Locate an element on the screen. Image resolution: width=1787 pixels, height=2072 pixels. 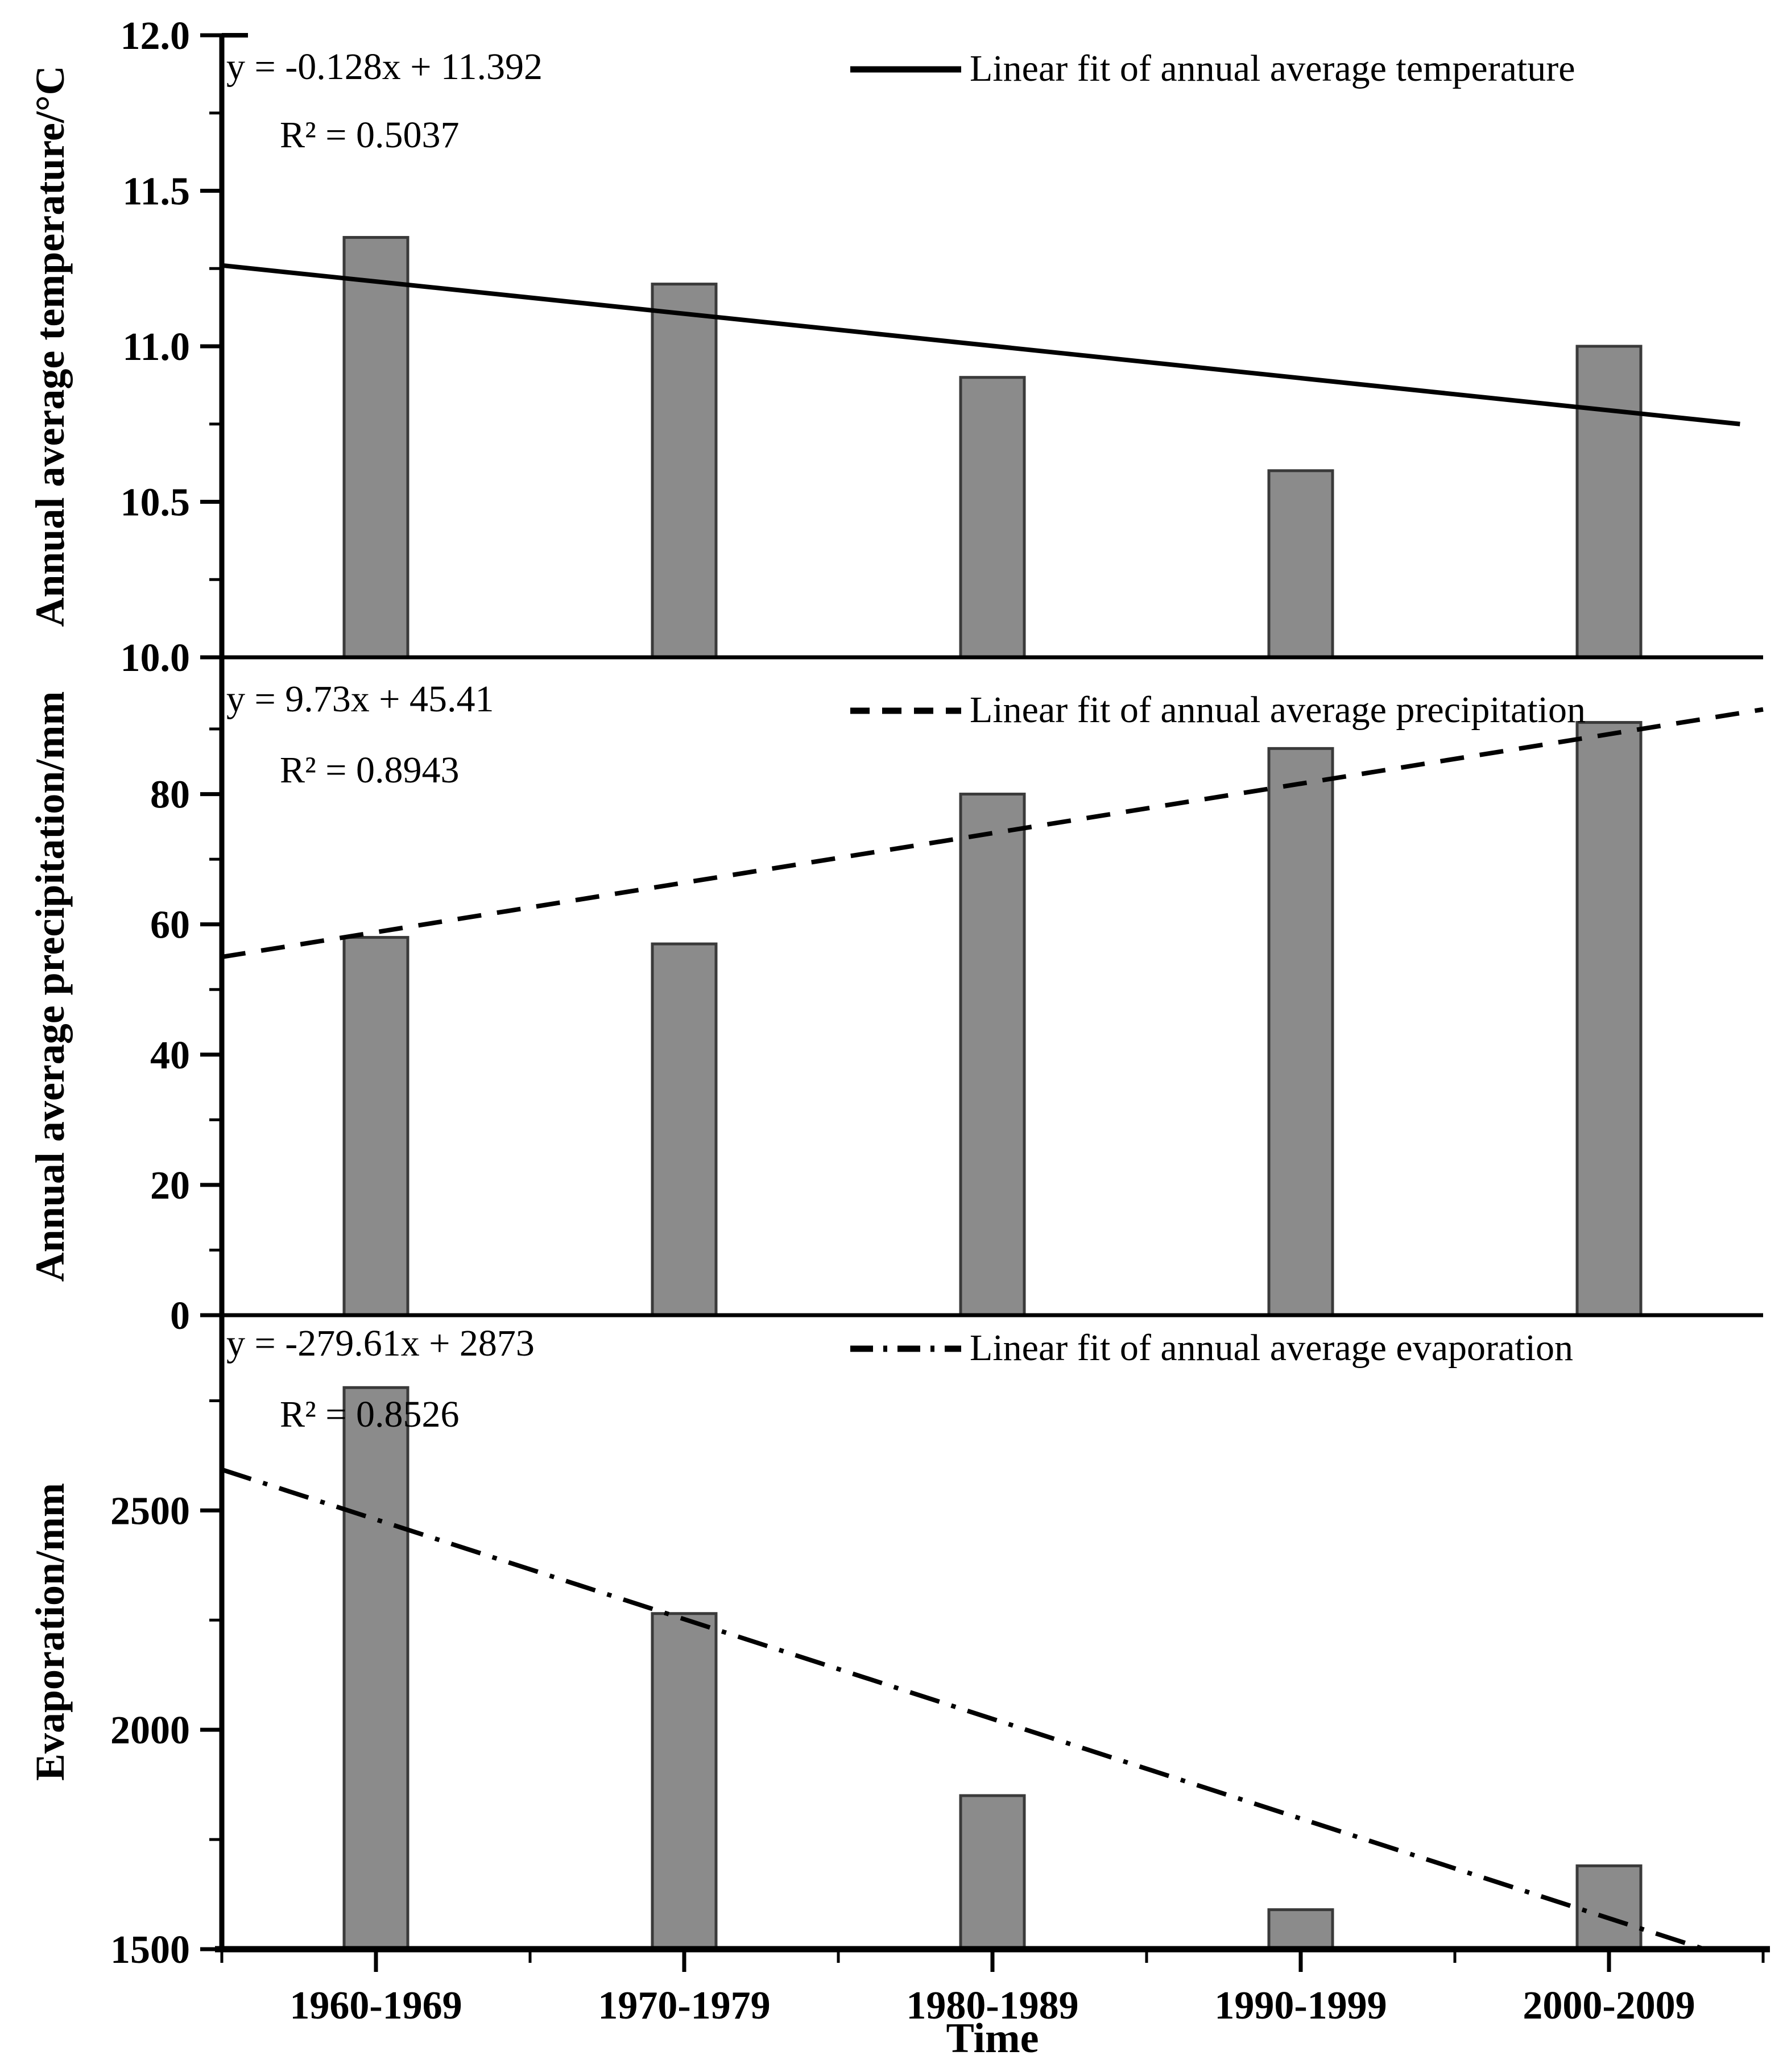
y-tick-label-annual-average-evaporation-1500: 1500 is located at coordinates (150, 1950).